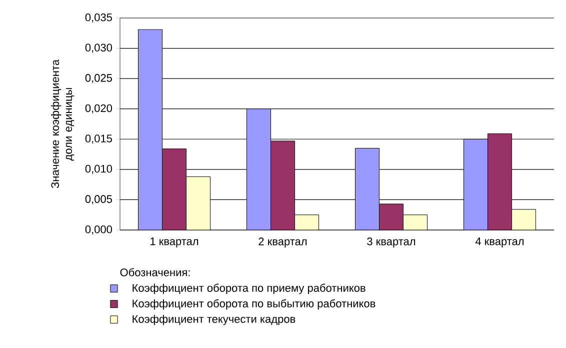  What do you see at coordinates (98, 109) in the screenshot?
I see `y-tick-label: 0,020` at bounding box center [98, 109].